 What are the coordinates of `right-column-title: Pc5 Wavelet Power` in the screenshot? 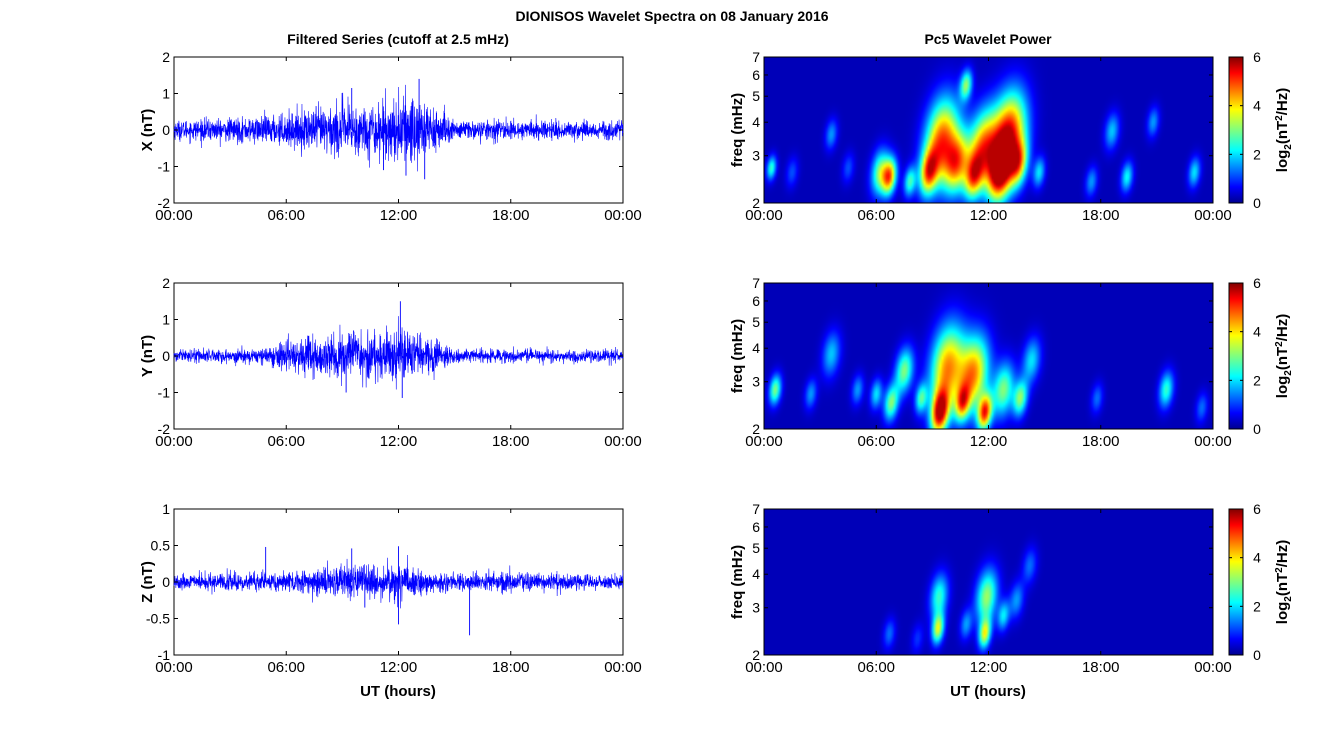 It's located at (988, 39).